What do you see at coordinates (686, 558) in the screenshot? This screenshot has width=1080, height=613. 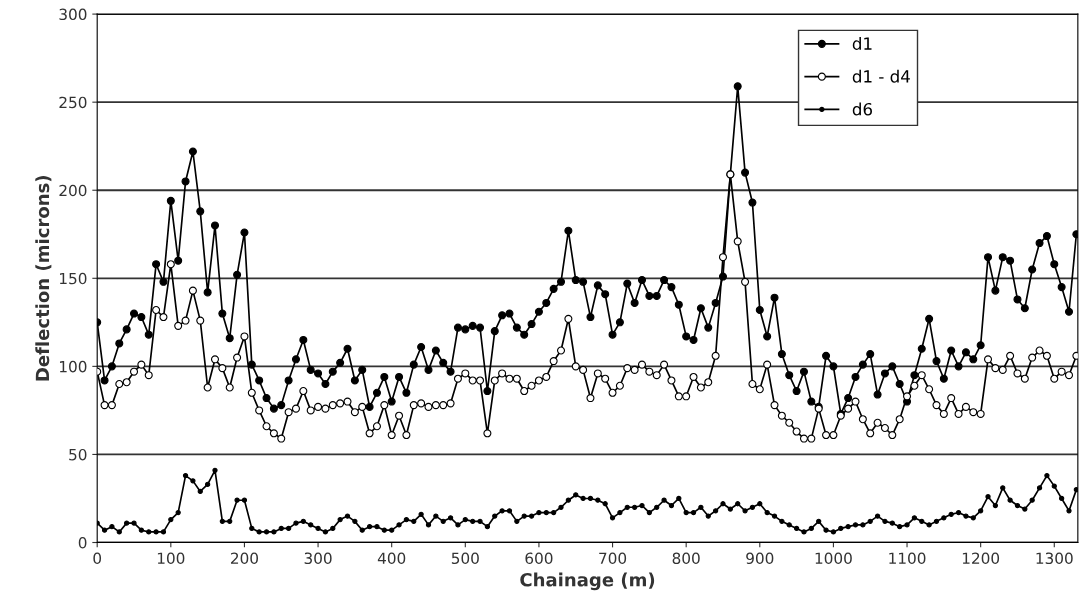 I see `x-tick-label: 800` at bounding box center [686, 558].